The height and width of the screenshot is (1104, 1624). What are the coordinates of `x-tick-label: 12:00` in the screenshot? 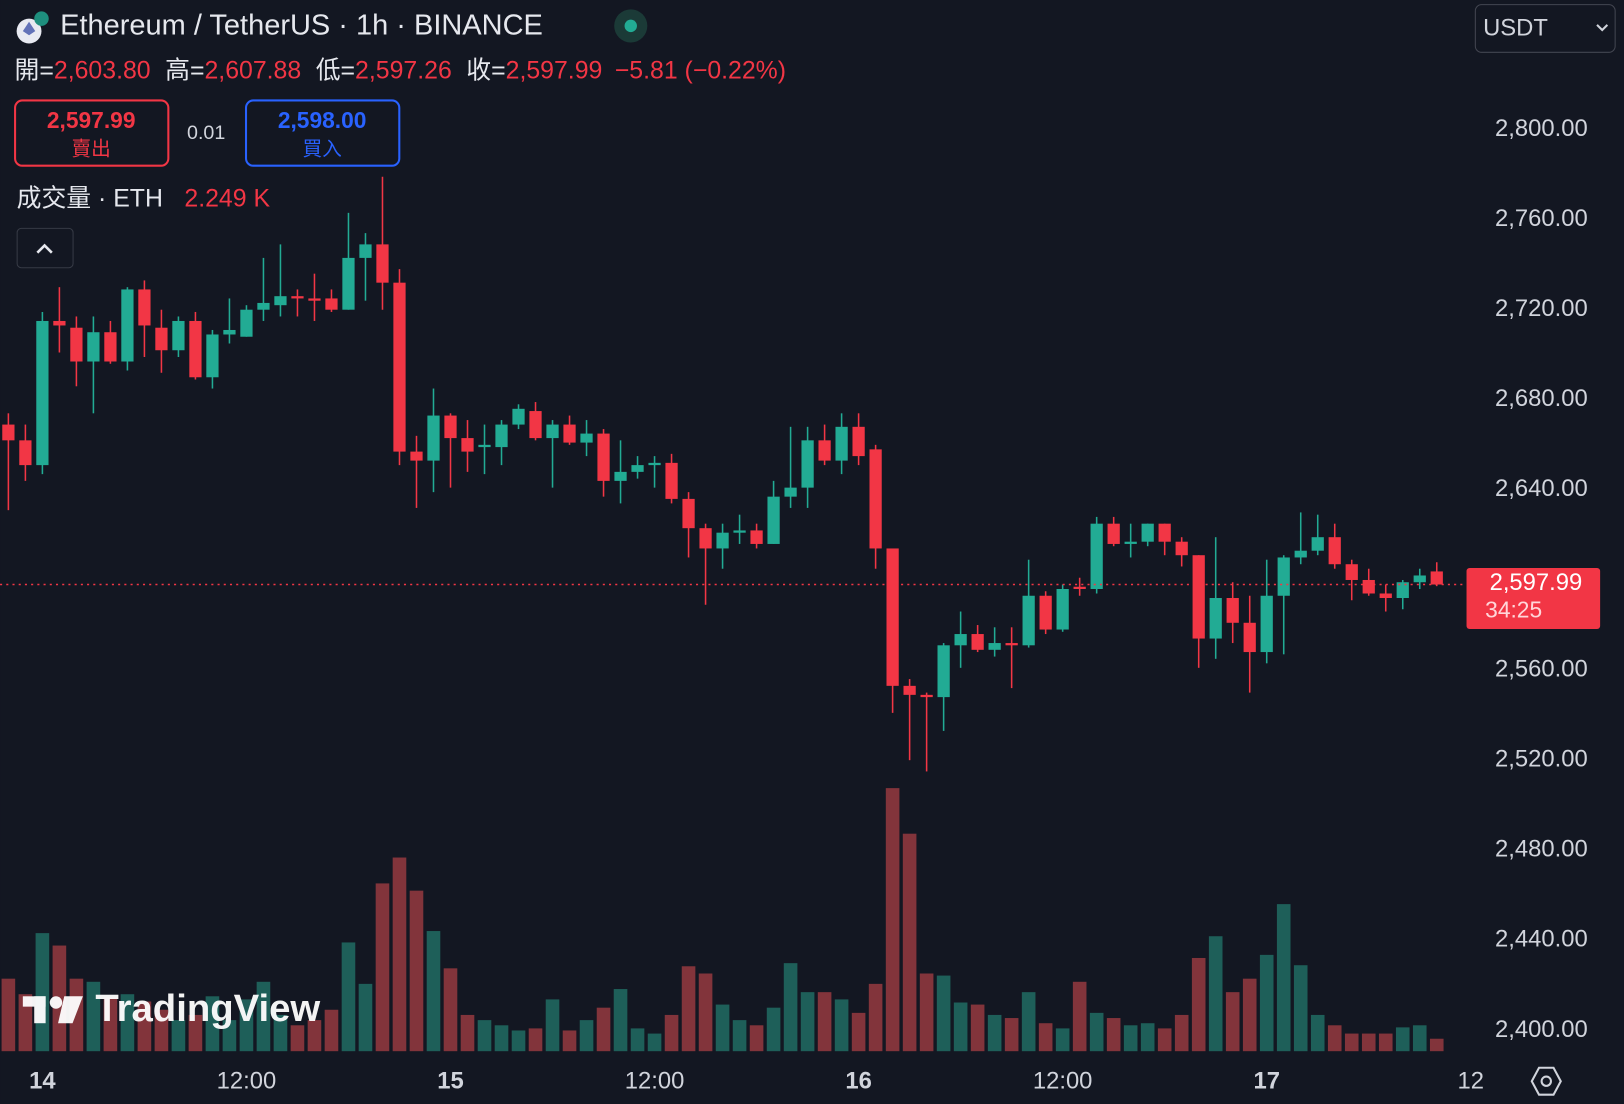 It's located at (655, 1081).